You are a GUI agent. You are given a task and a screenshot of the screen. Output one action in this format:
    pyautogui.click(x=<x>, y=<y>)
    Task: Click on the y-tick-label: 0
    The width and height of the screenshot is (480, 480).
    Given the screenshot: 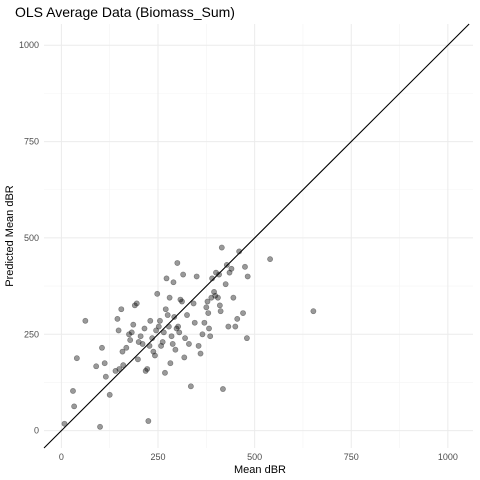 What is the action you would take?
    pyautogui.click(x=36, y=431)
    